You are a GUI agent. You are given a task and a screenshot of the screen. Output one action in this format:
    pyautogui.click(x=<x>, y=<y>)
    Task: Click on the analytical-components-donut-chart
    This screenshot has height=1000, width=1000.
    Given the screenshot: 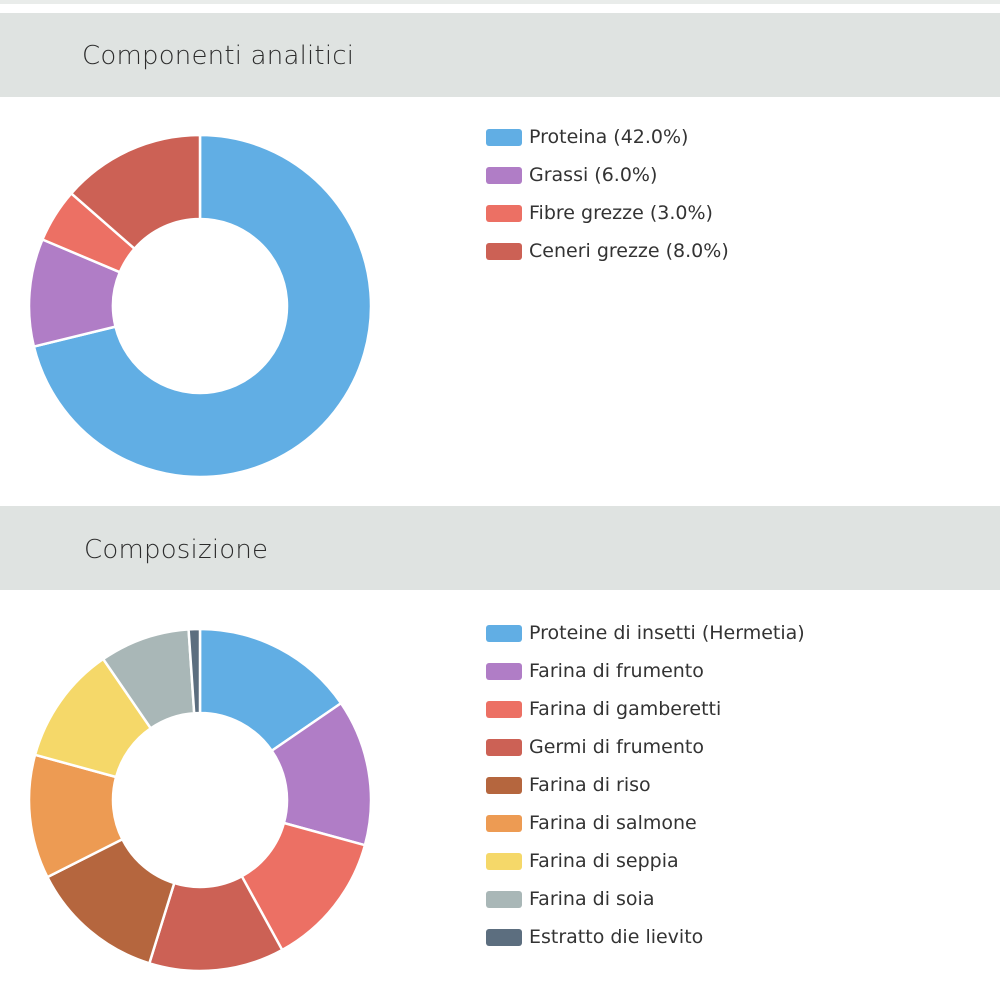 What is the action you would take?
    pyautogui.click(x=200, y=306)
    